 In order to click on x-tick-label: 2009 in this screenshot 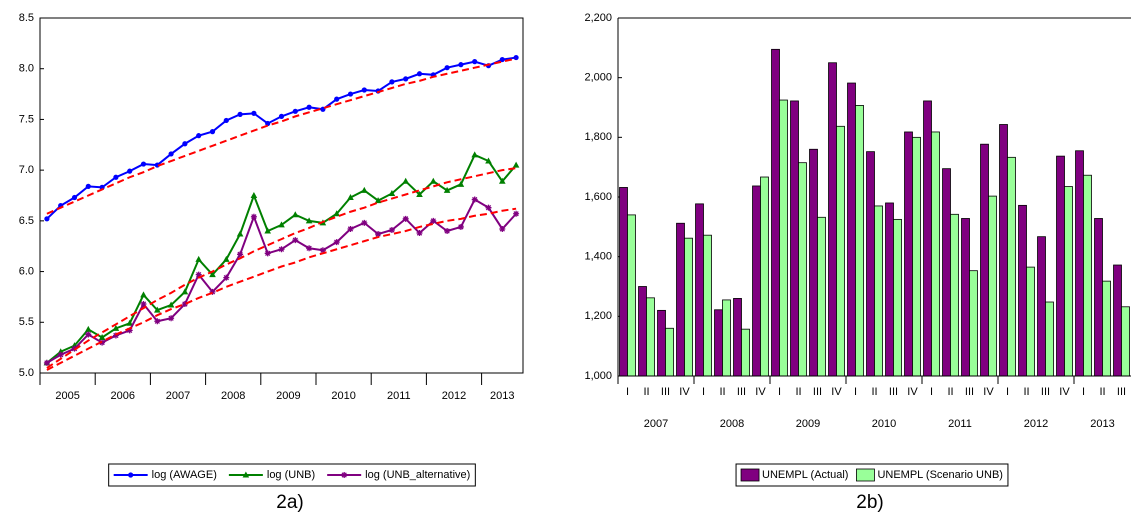, I will do `click(288, 396)`.